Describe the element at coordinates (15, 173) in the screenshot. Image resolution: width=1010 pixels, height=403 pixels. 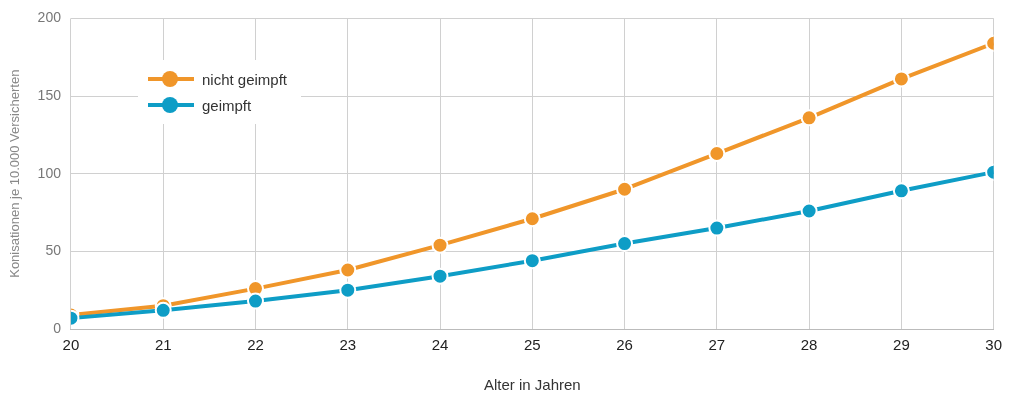
I see `y-axis-title: Konisationen je 10.000 Versicherten` at that location.